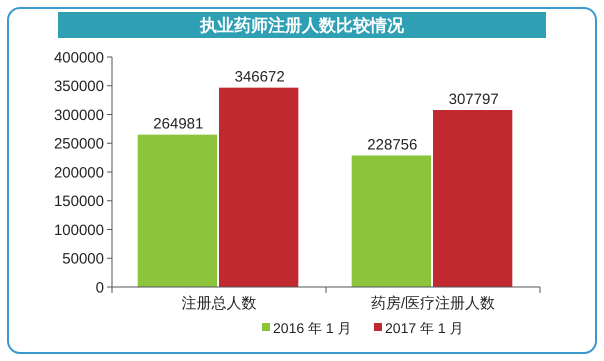 The width and height of the screenshot is (604, 361). What do you see at coordinates (79, 173) in the screenshot?
I see `y-tick-label: 200000` at bounding box center [79, 173].